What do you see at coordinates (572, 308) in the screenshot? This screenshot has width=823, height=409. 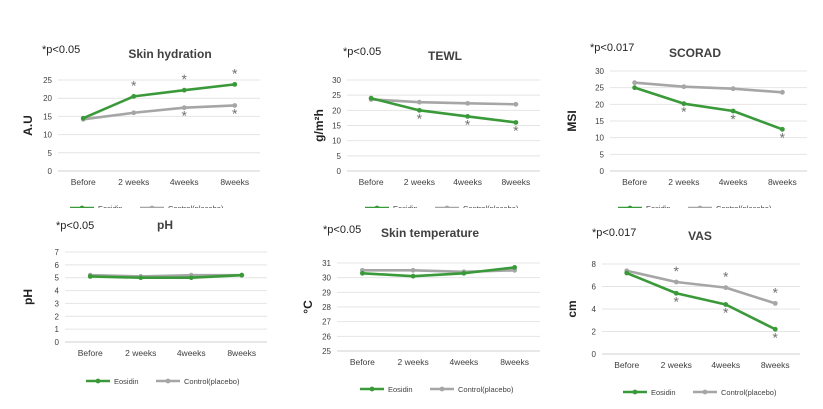 I see `y-axis-label: cm` at bounding box center [572, 308].